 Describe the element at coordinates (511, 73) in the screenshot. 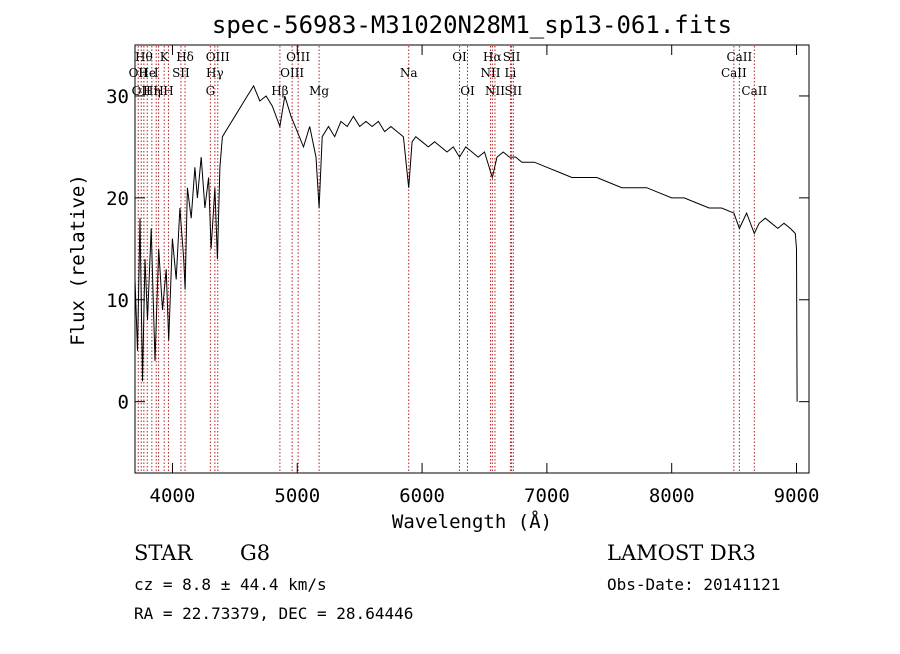

I see `line-label-24: Li` at that location.